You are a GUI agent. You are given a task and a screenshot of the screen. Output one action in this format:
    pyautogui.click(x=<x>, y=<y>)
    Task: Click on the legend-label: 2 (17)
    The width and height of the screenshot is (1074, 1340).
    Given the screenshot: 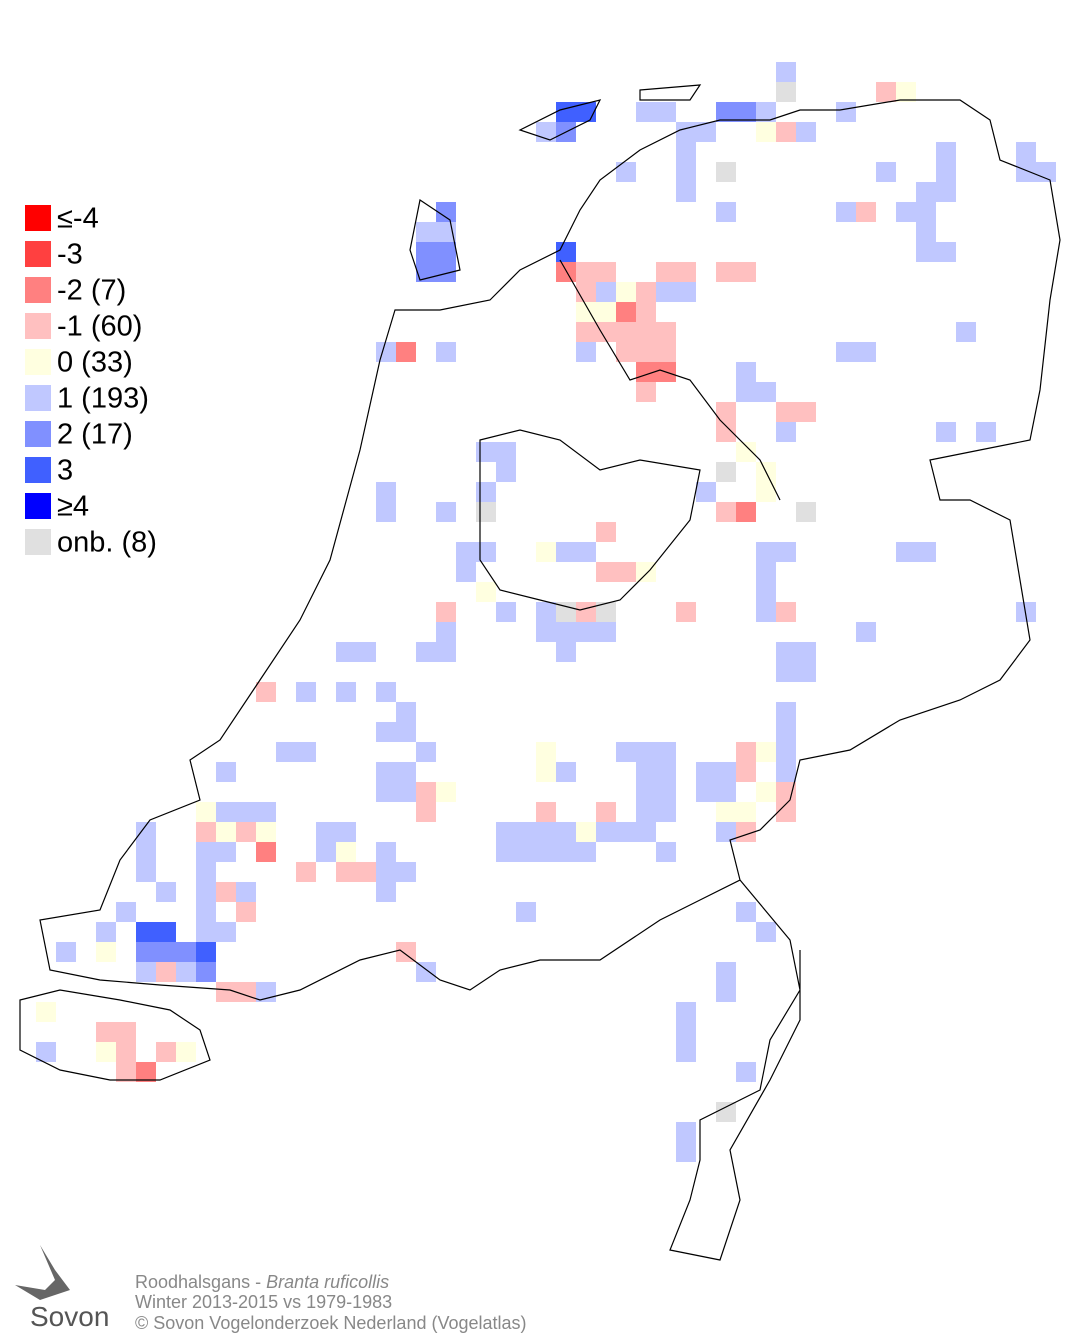 What is the action you would take?
    pyautogui.click(x=95, y=435)
    